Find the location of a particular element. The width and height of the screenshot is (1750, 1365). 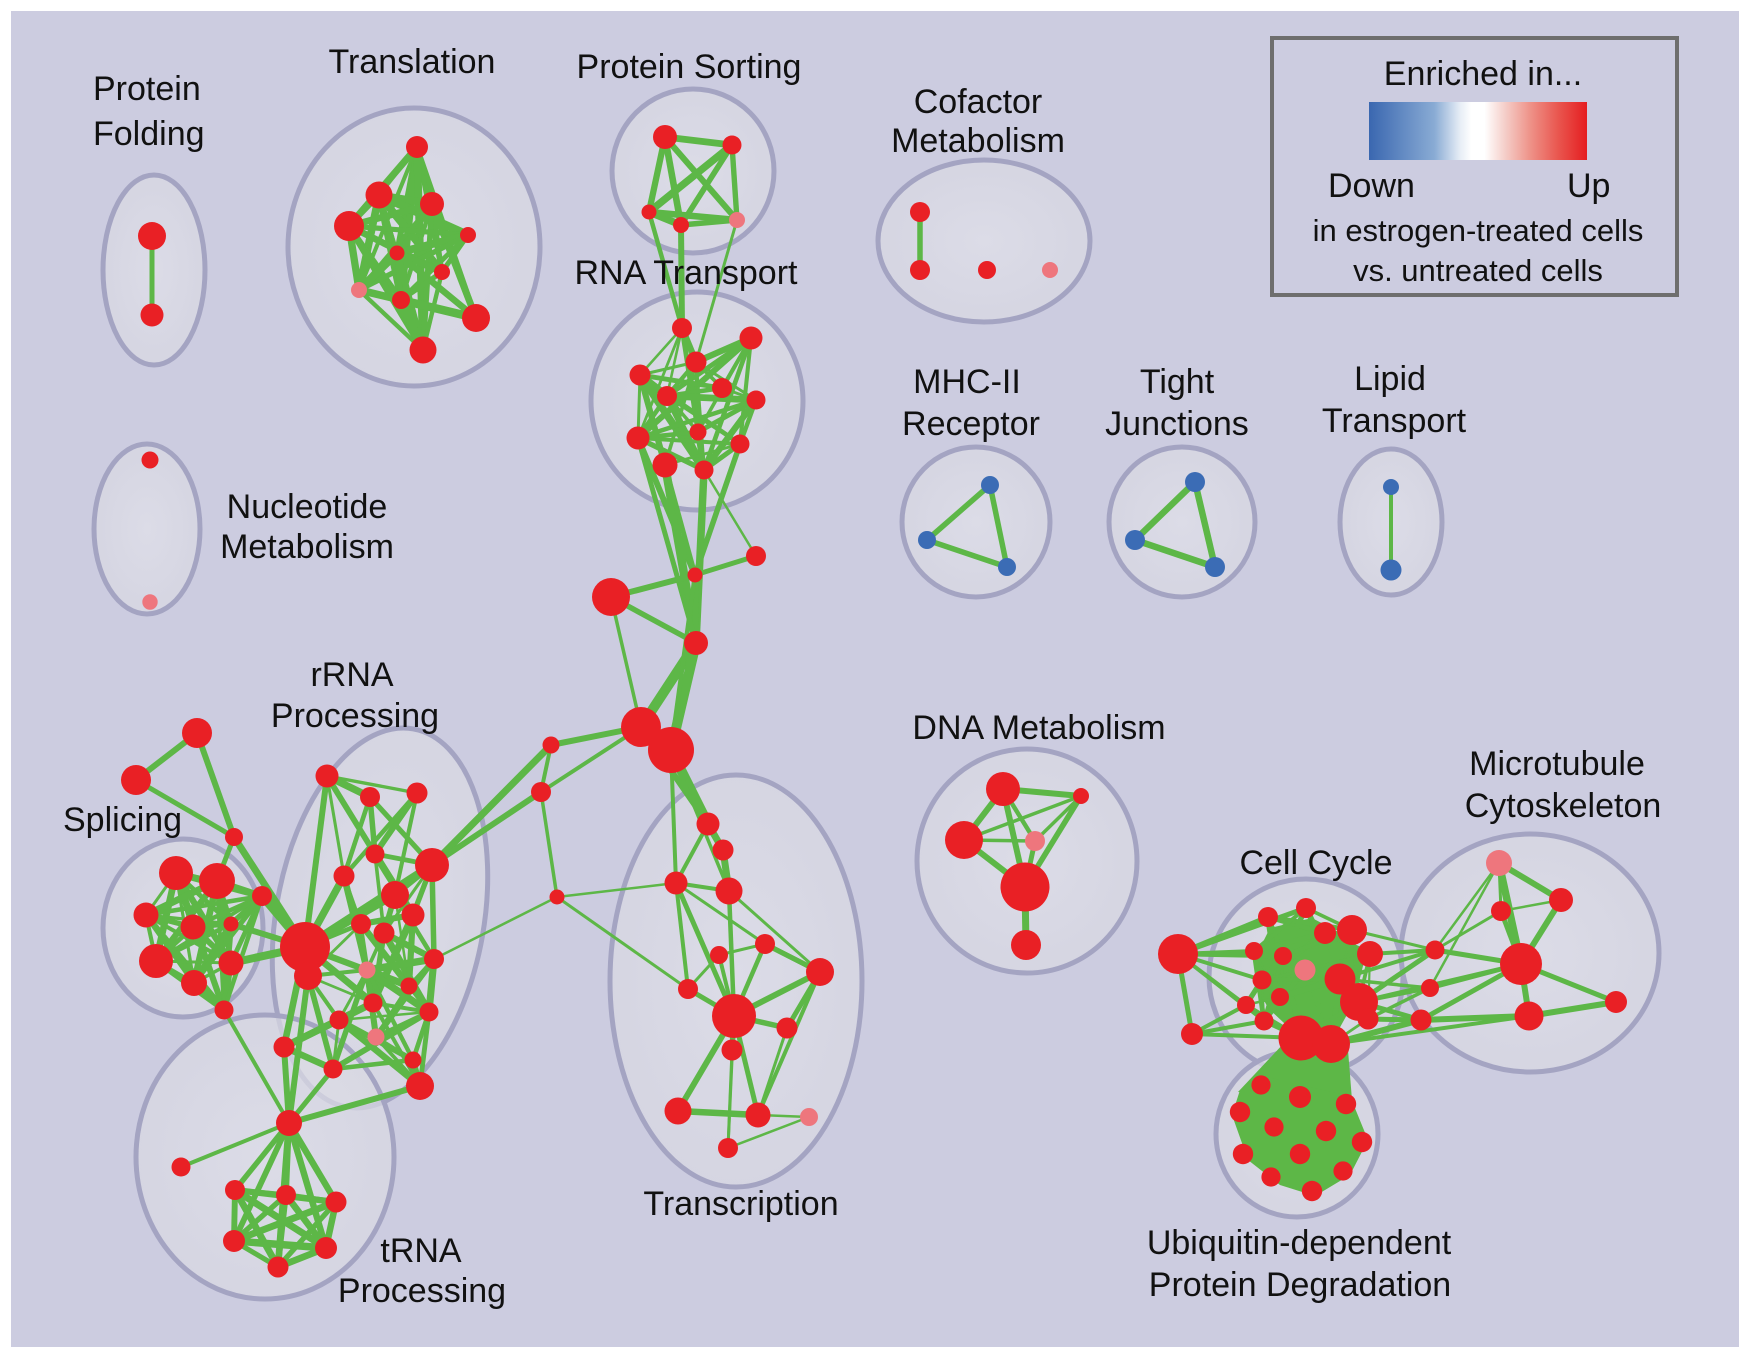

svg-text: RNA Transport is located at coordinates (687, 273).